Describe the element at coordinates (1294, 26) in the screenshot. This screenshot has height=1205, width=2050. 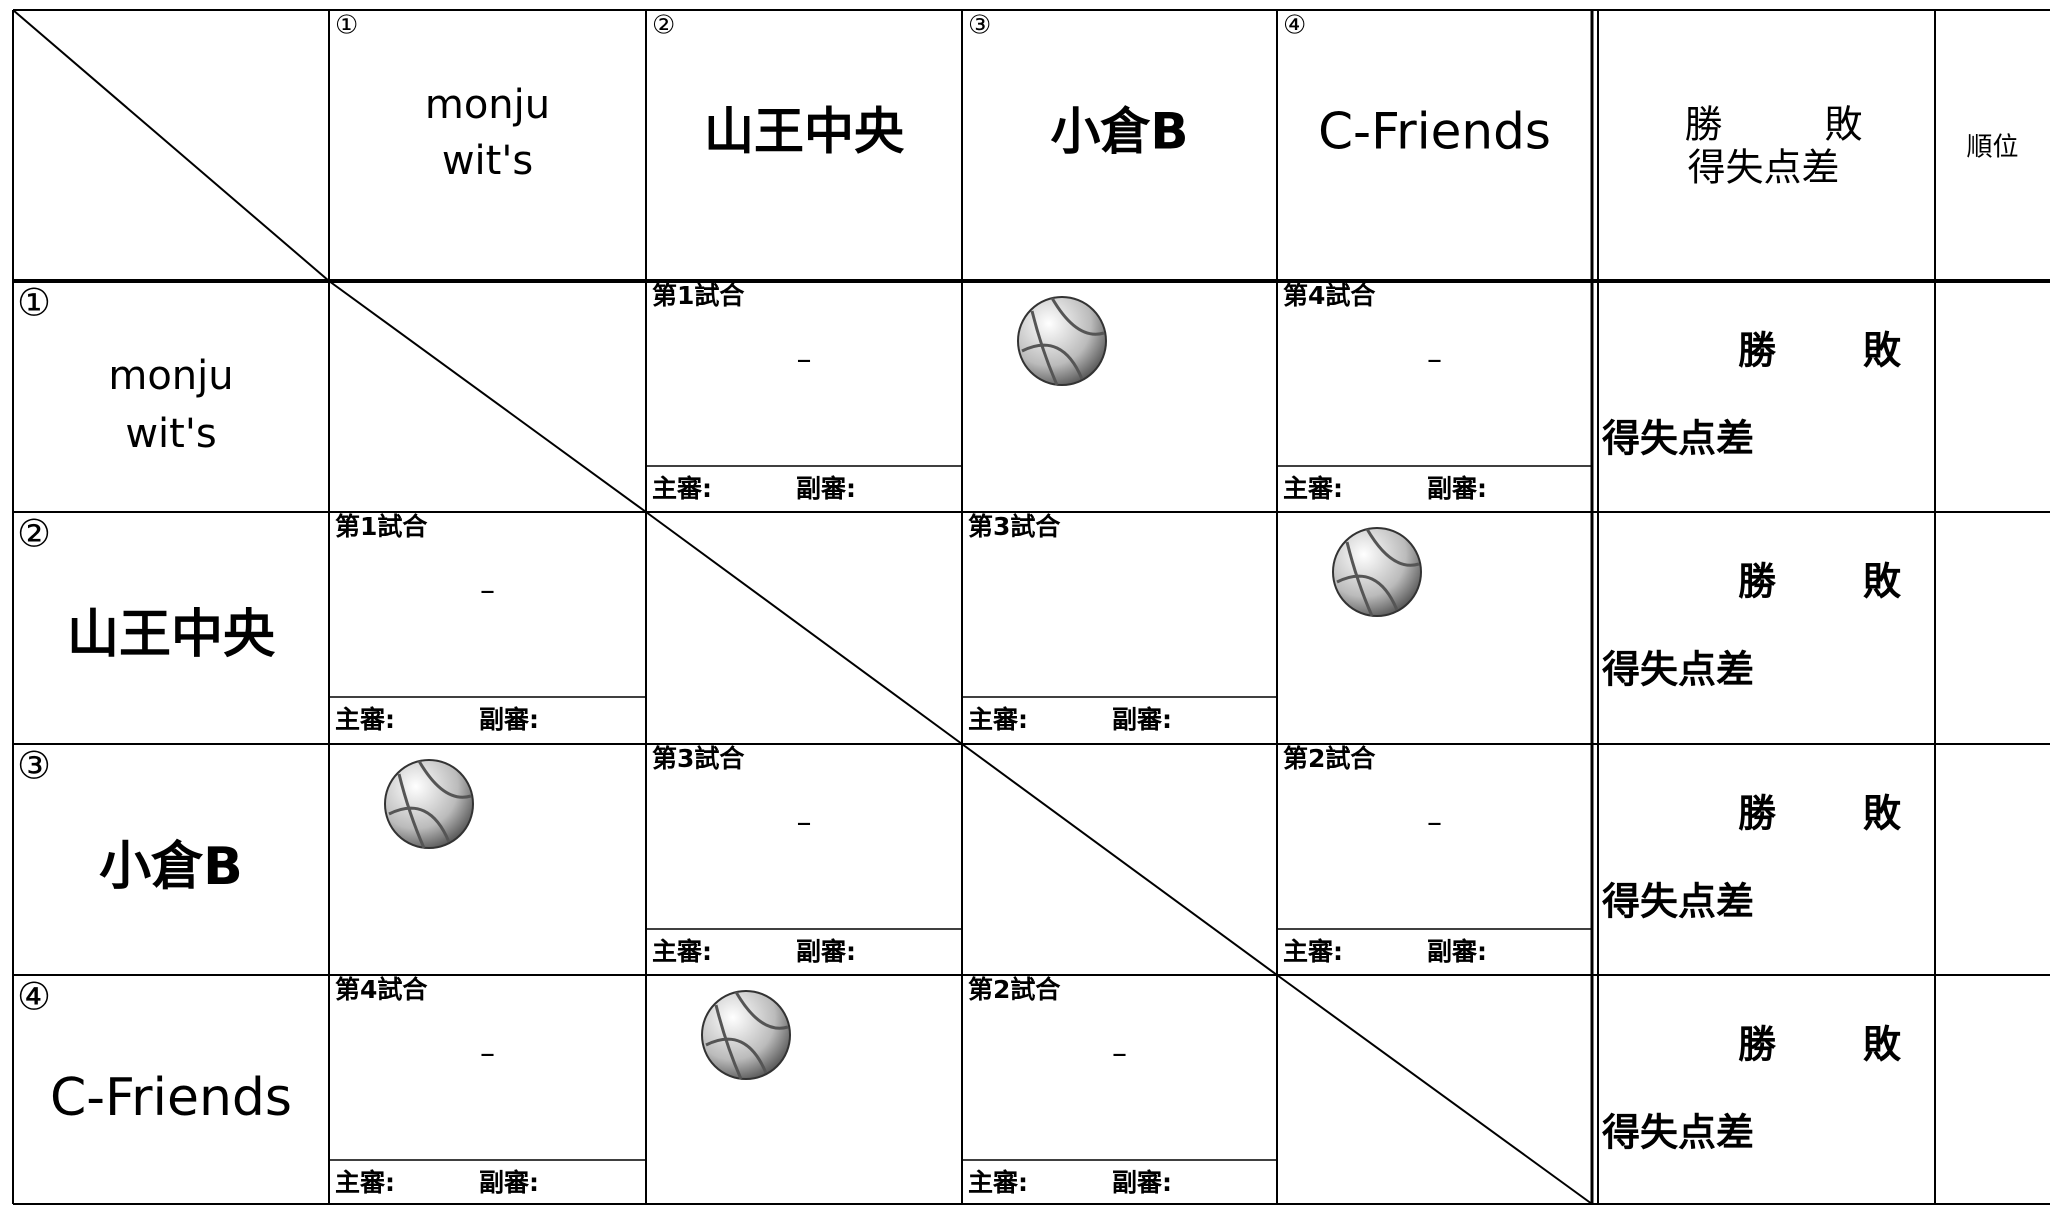
I see `column-number: ④` at that location.